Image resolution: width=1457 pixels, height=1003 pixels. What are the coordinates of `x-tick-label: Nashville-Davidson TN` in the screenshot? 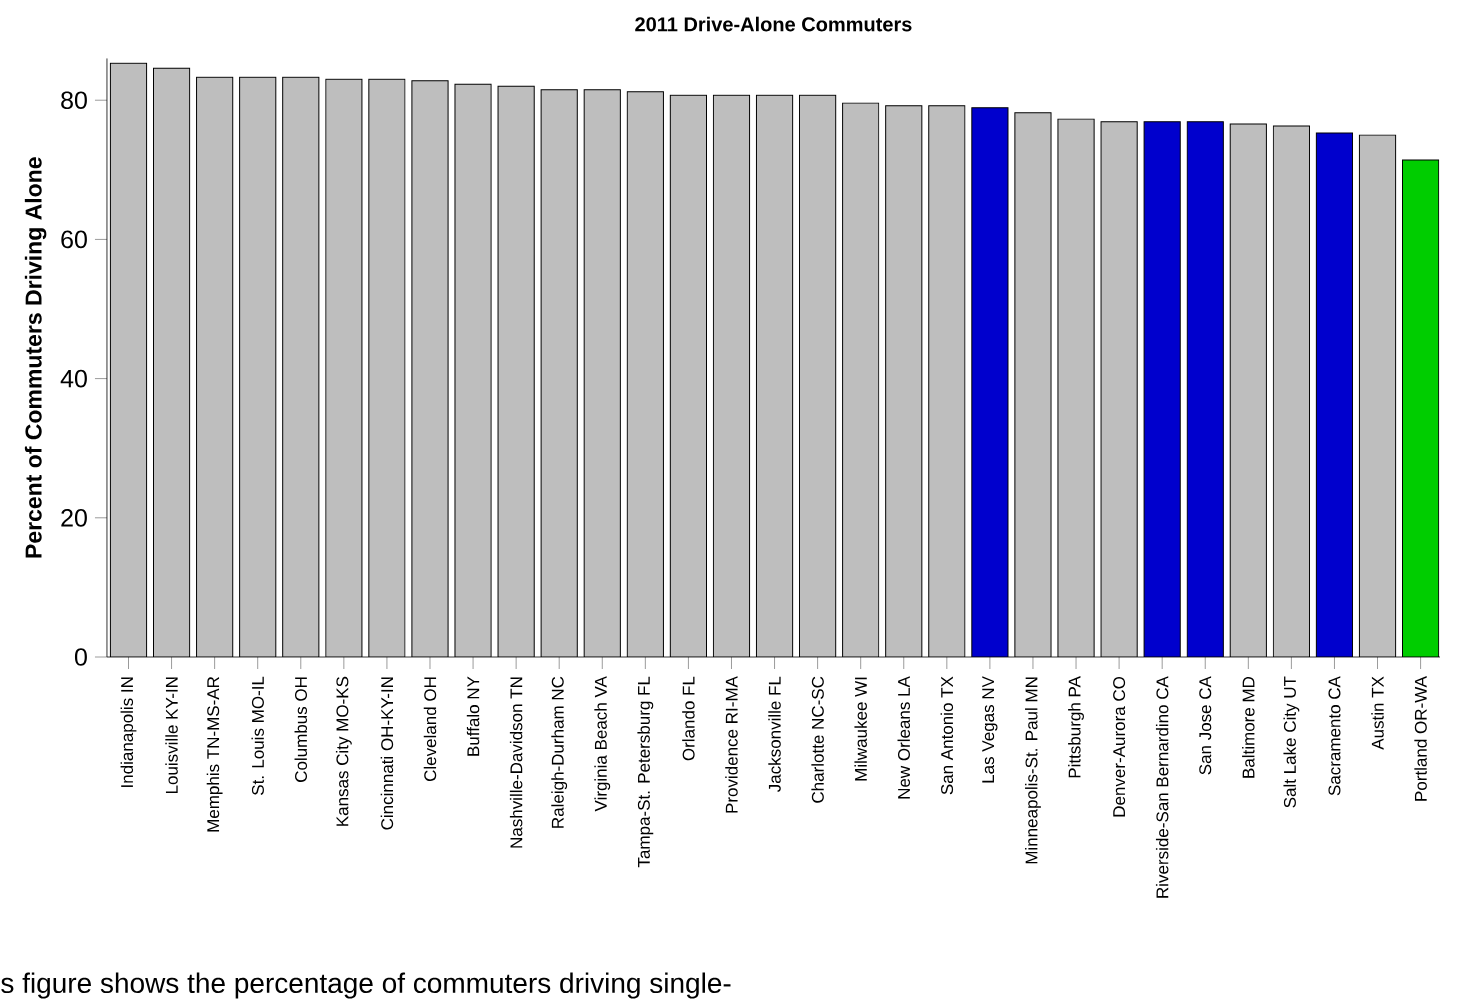 It's located at (516, 762).